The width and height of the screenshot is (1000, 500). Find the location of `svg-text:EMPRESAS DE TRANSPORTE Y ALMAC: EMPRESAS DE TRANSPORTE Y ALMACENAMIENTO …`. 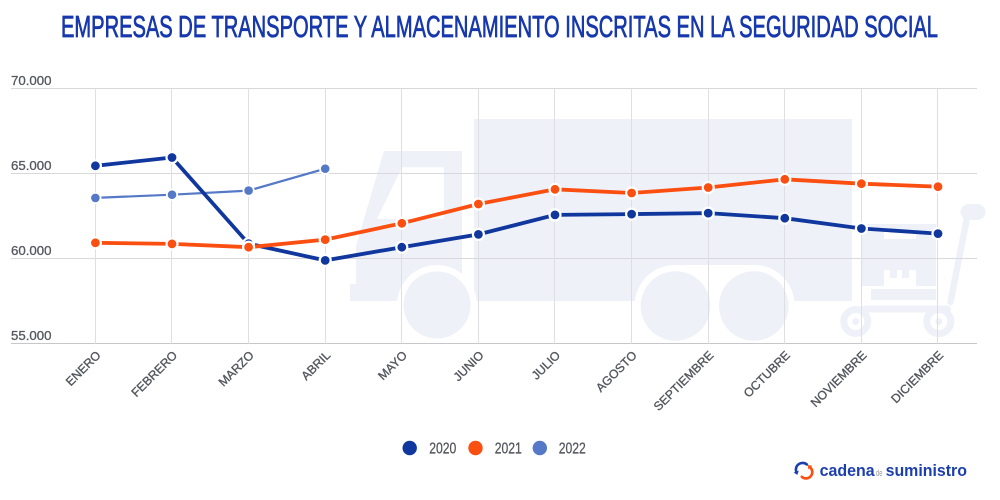

svg-text:EMPRESAS DE TRANSPORTE Y ALMAC: EMPRESAS DE TRANSPORTE Y ALMACENAMIENTO … is located at coordinates (499, 27).